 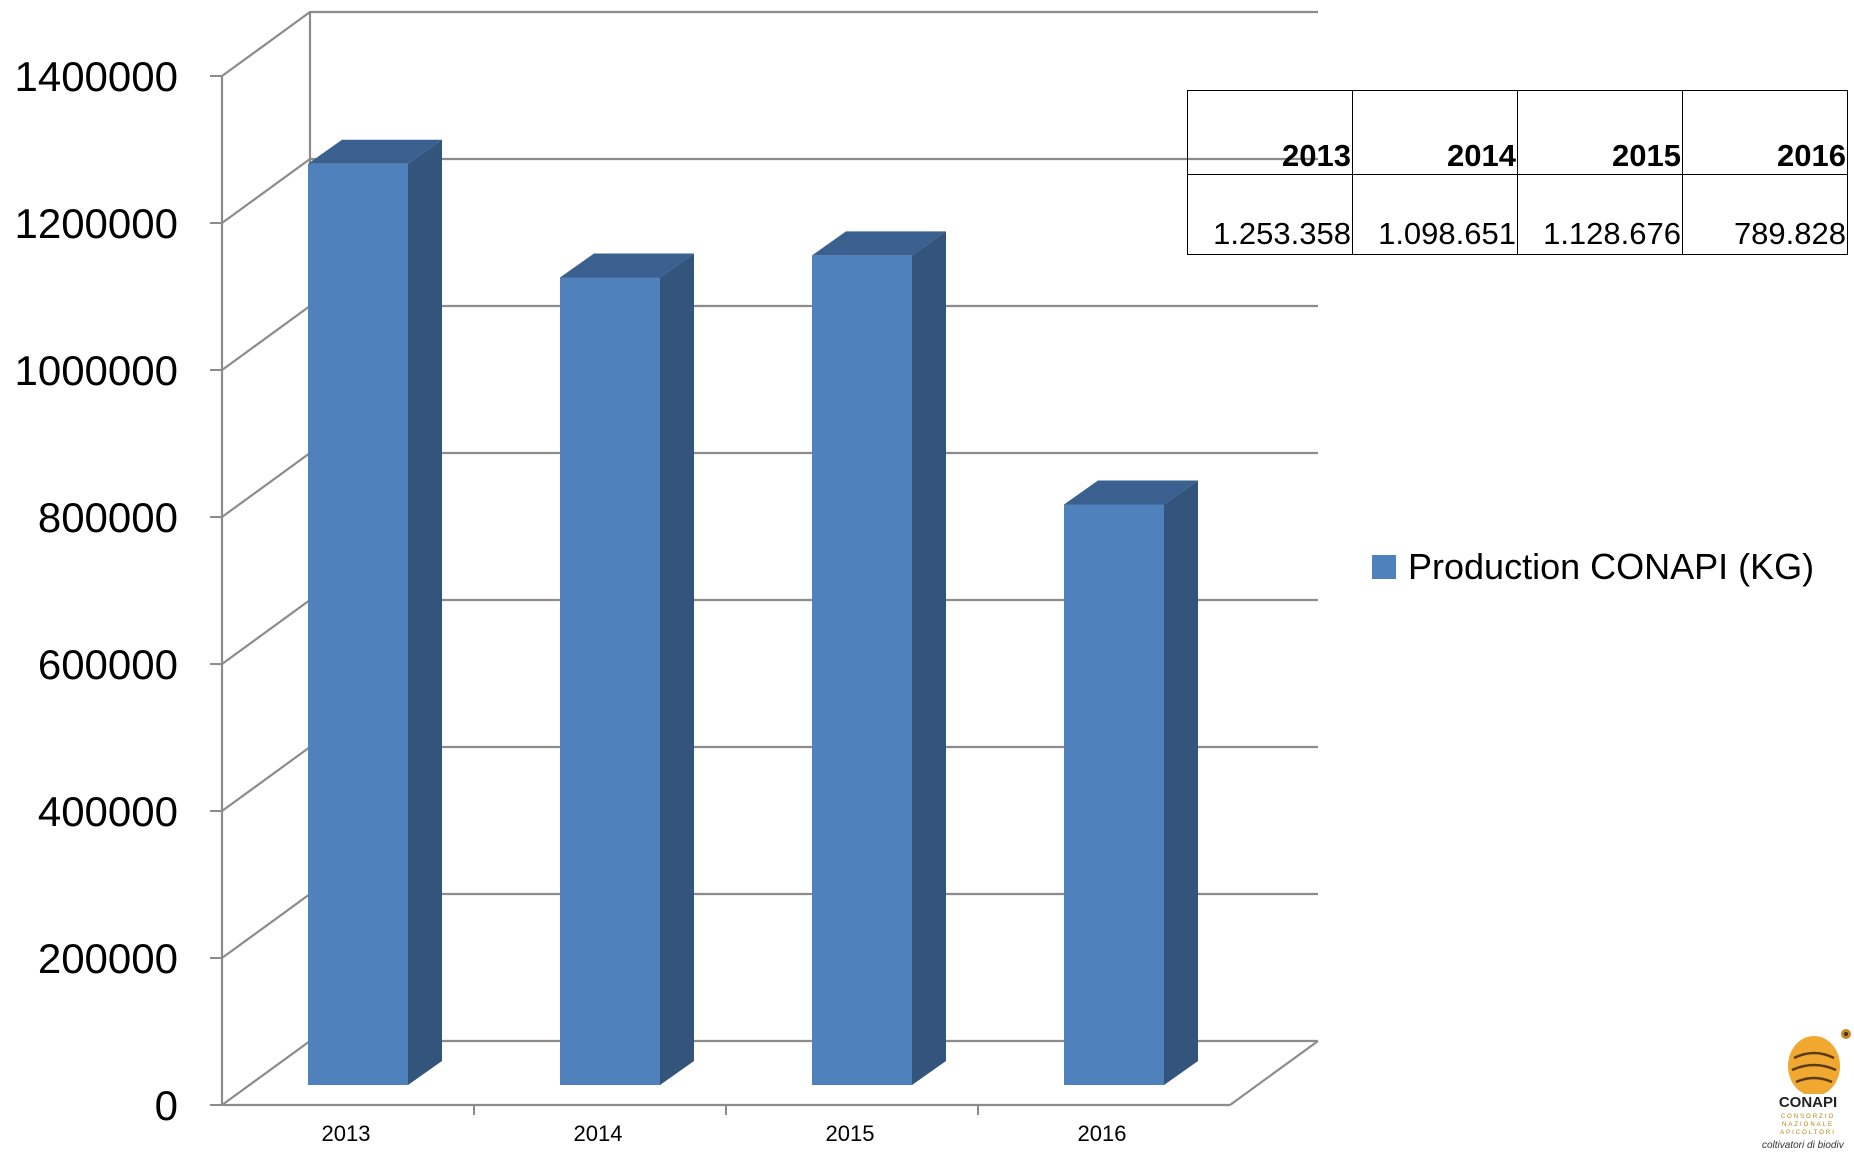 I want to click on legend-label: Production CONAPI (KG), so click(x=1611, y=566).